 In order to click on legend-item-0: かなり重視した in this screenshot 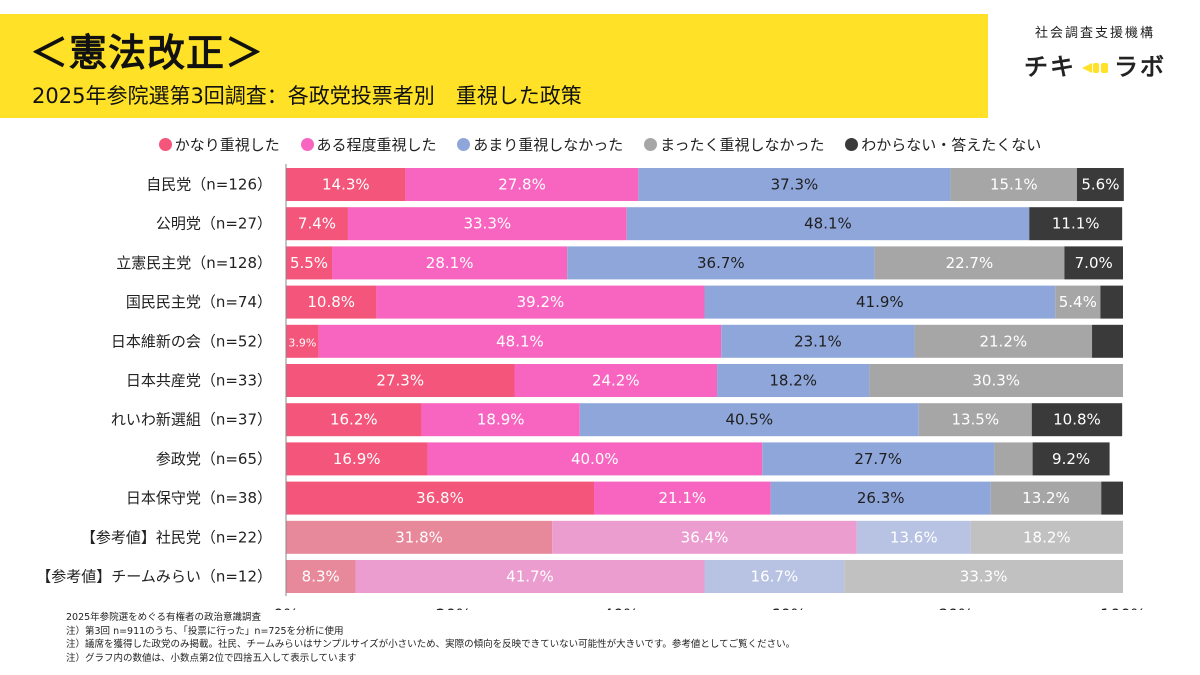, I will do `click(219, 144)`.